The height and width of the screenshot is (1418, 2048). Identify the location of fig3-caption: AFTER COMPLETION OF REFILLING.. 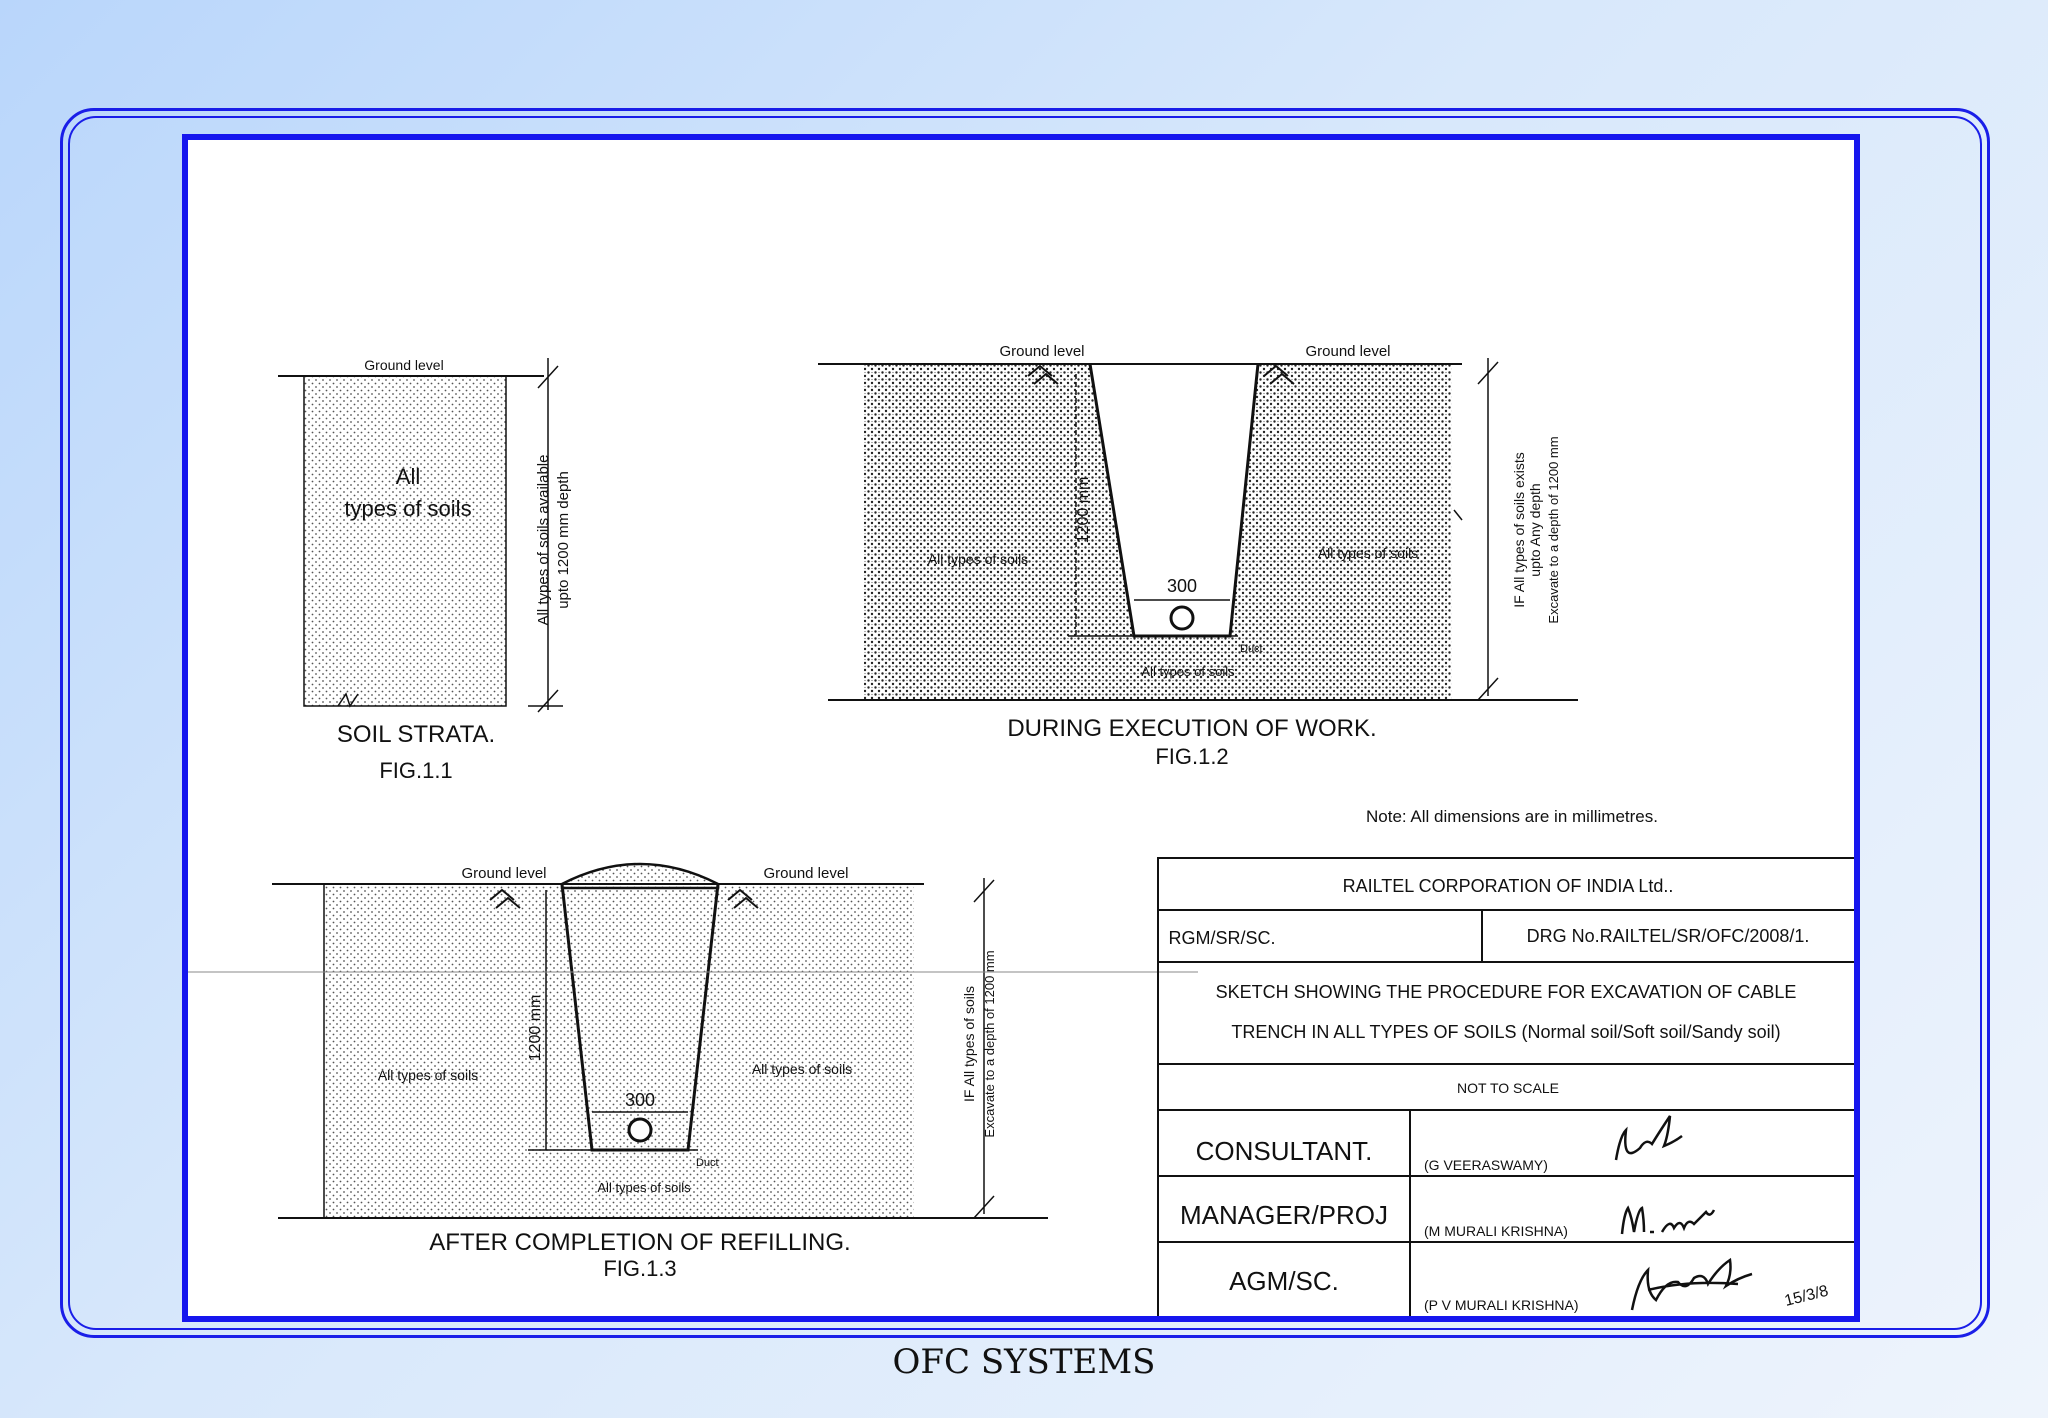
(639, 1242).